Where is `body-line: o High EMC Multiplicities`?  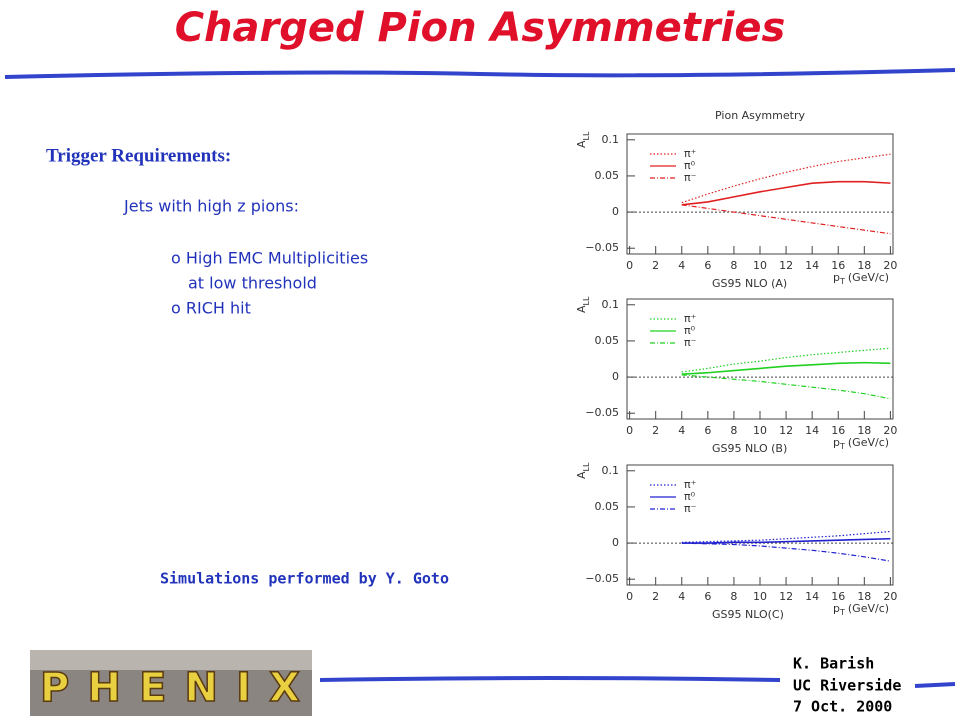 body-line: o High EMC Multiplicities is located at coordinates (269, 258).